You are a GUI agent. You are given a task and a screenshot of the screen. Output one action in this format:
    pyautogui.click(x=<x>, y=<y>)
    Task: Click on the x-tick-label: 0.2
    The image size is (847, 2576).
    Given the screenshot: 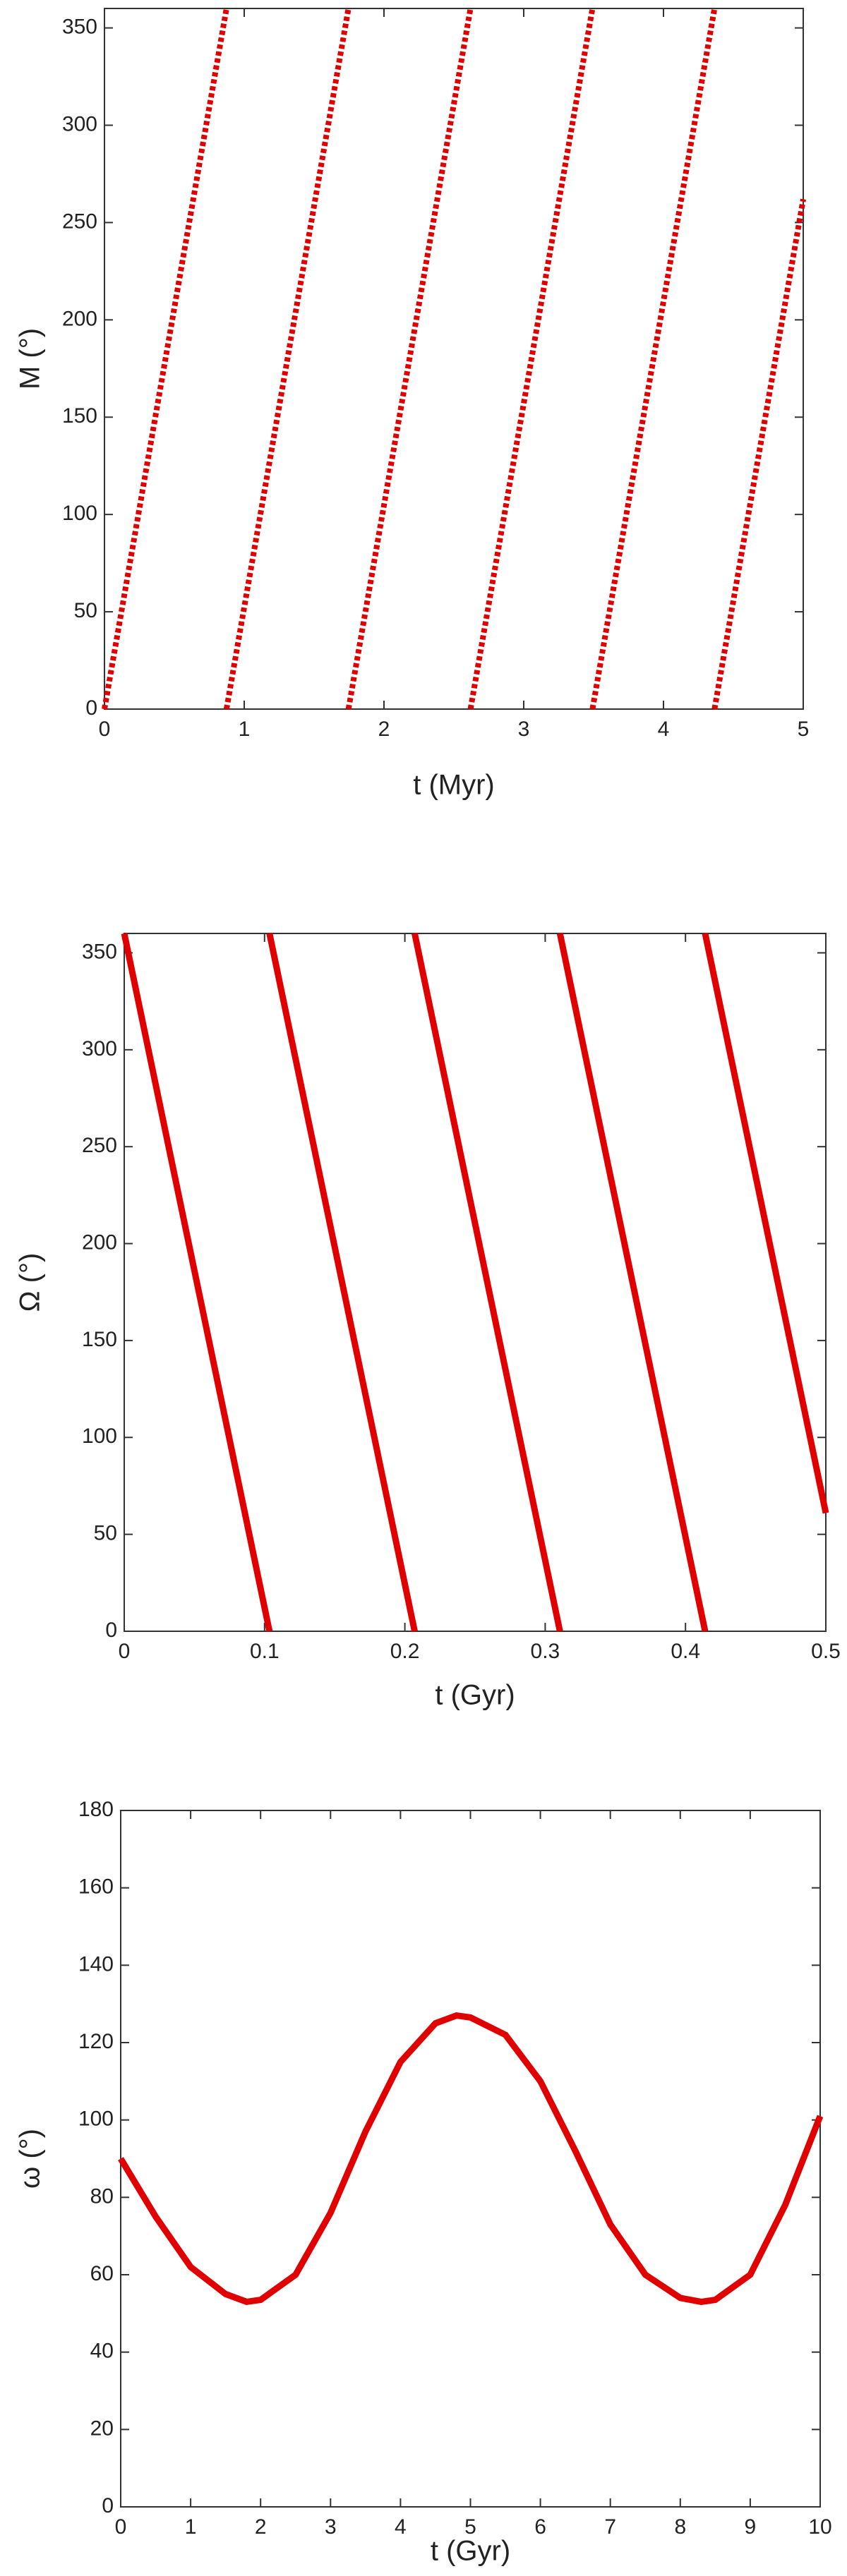 What is the action you would take?
    pyautogui.click(x=405, y=1652)
    